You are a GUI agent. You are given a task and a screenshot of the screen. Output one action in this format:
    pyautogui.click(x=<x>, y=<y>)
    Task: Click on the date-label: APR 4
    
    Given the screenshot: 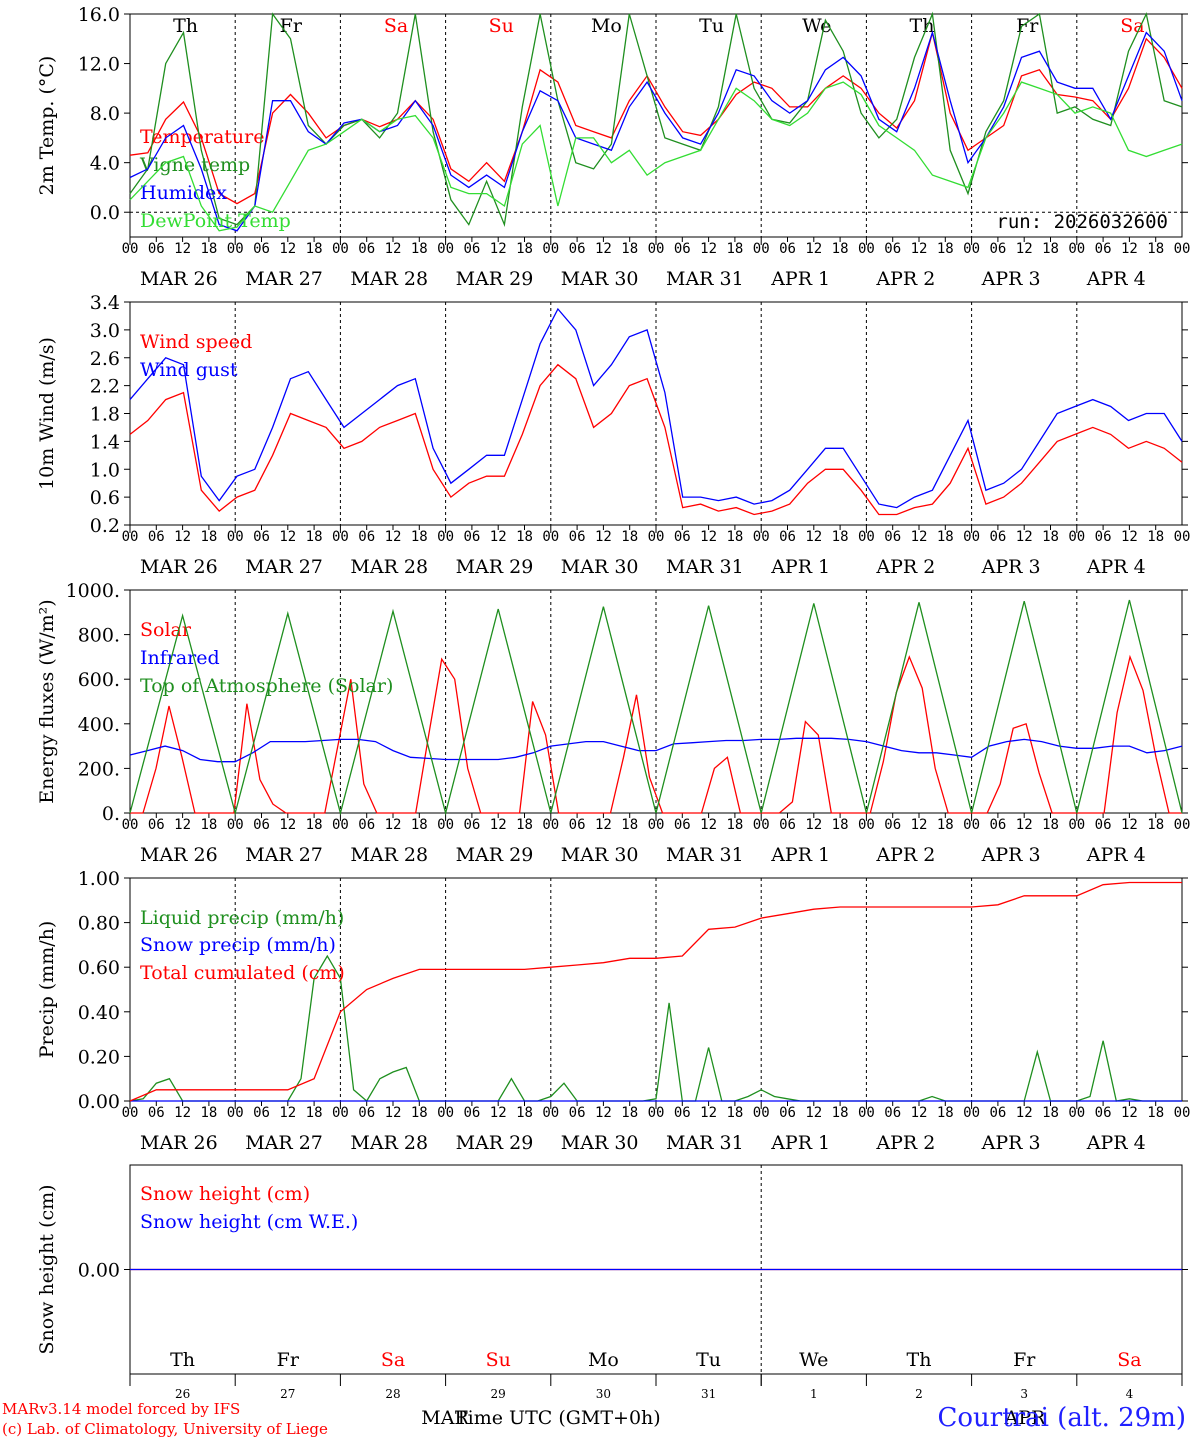 What is the action you would take?
    pyautogui.click(x=1116, y=567)
    